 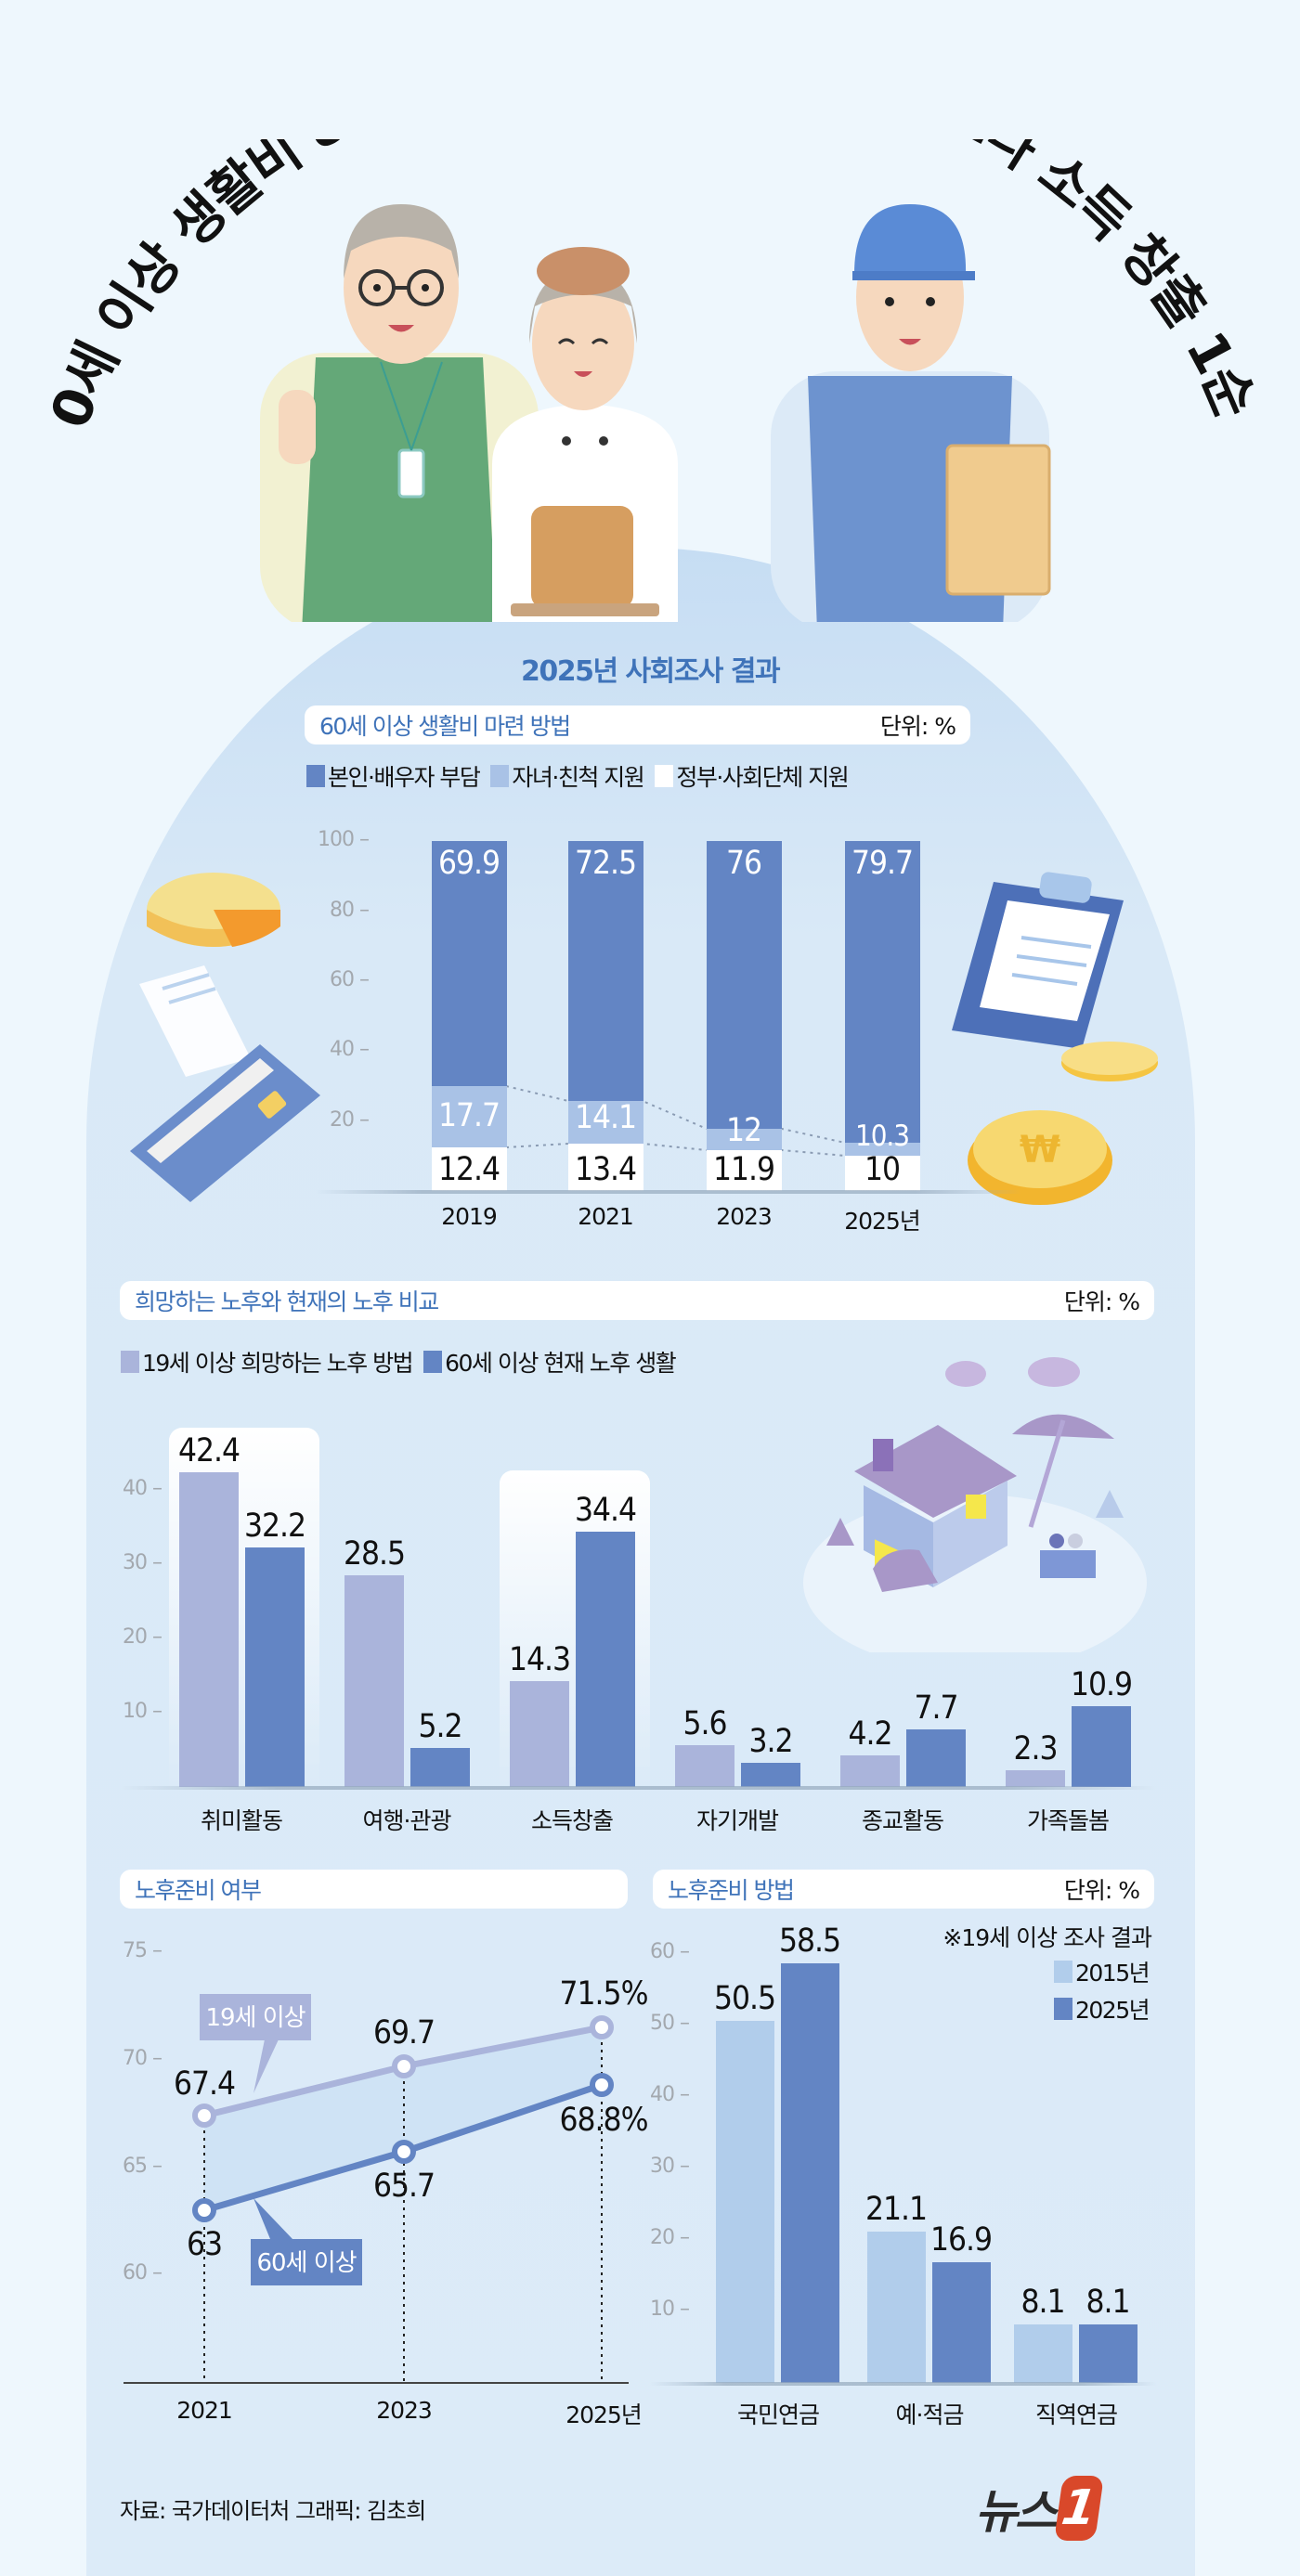 What do you see at coordinates (469, 1216) in the screenshot?
I see `x-label: 2019` at bounding box center [469, 1216].